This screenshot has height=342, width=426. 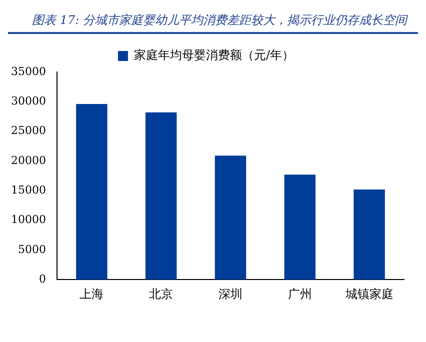 I want to click on y-tick-label: 0, so click(x=42, y=279).